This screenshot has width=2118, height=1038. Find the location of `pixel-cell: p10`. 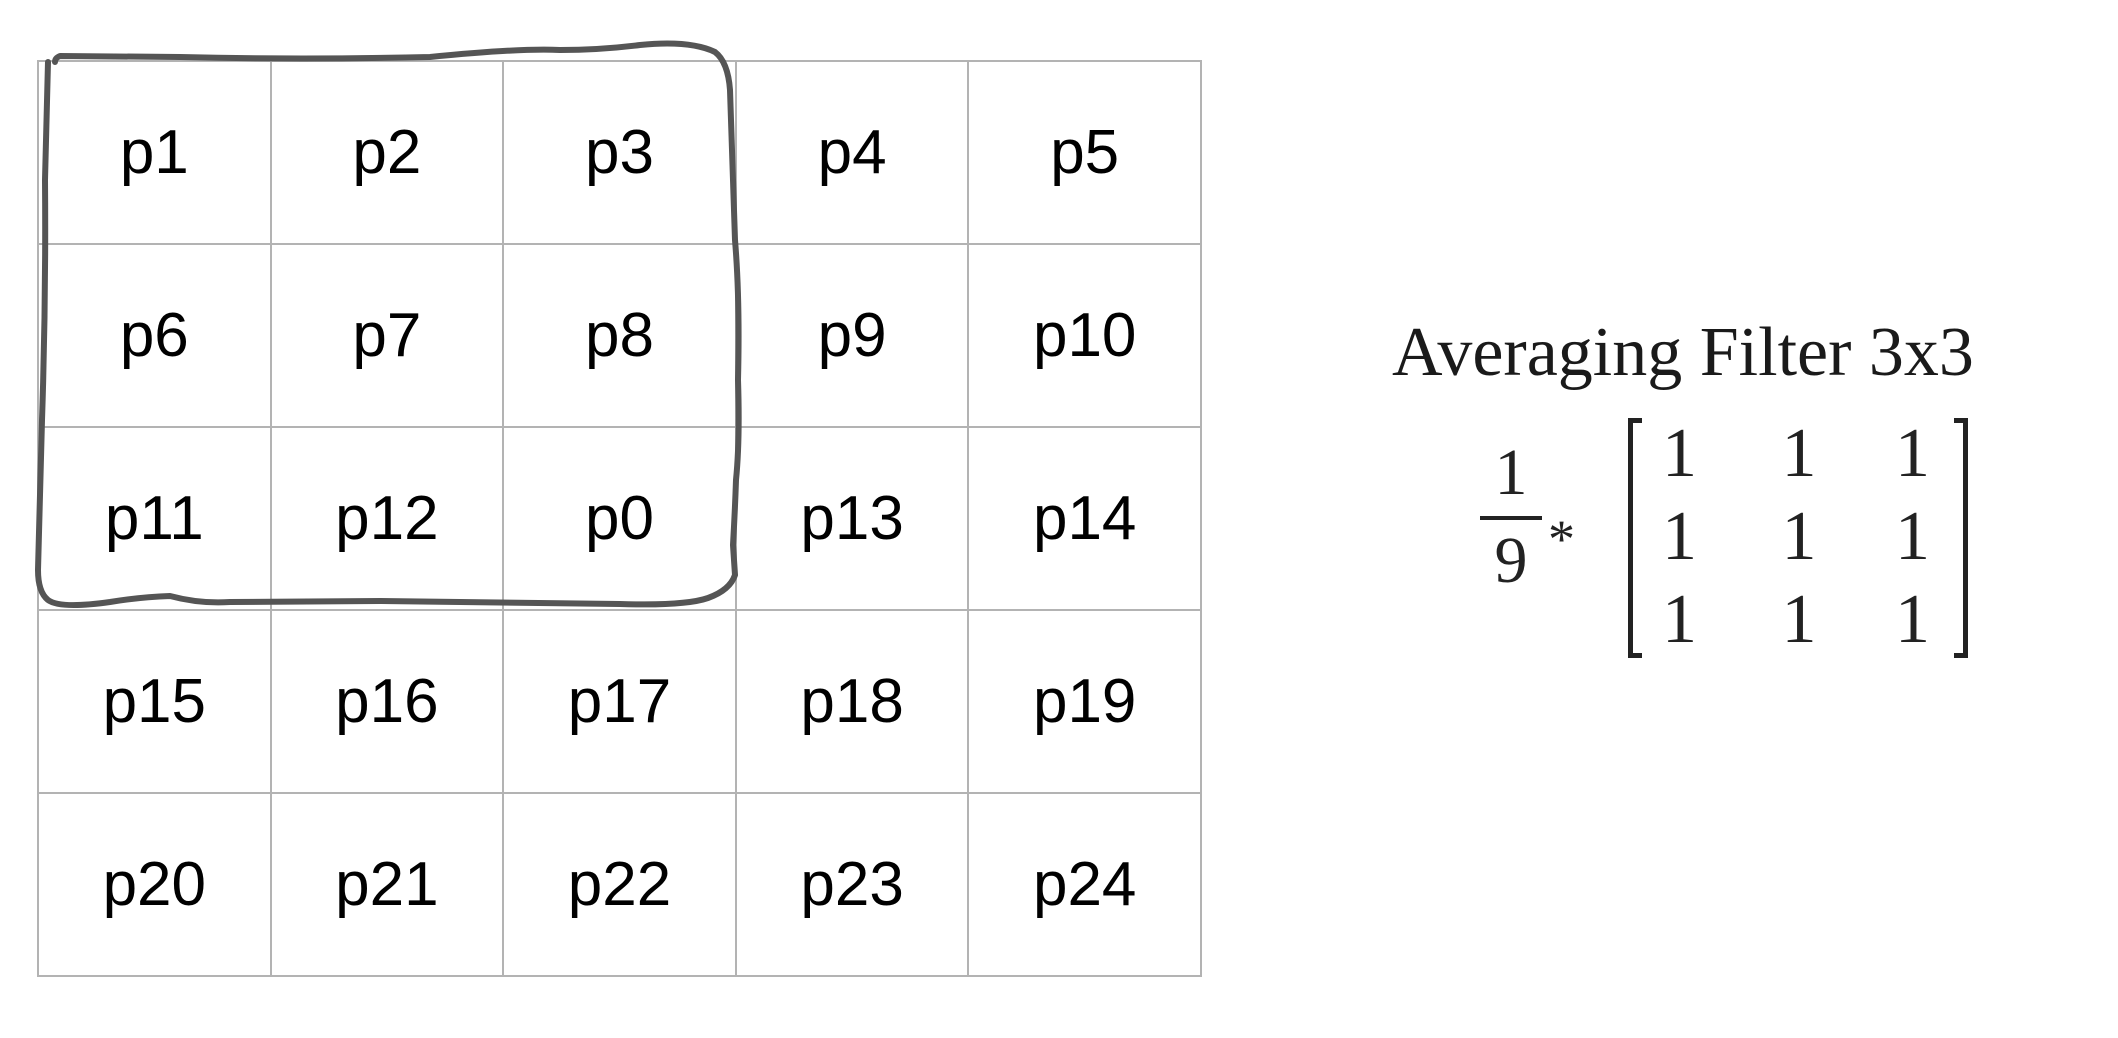

pixel-cell: p10 is located at coordinates (1085, 336).